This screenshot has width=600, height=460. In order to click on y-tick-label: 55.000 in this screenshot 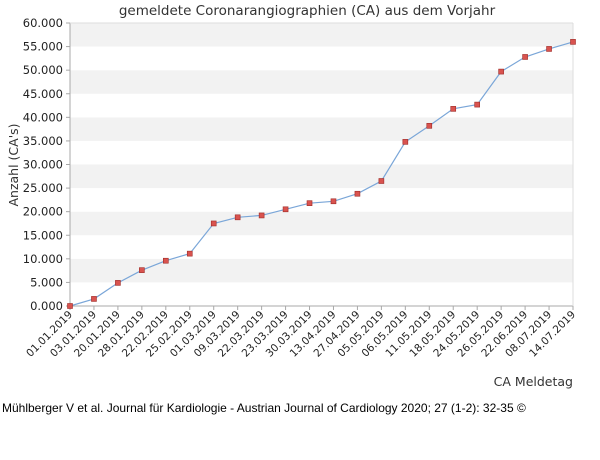, I will do `click(43, 47)`.